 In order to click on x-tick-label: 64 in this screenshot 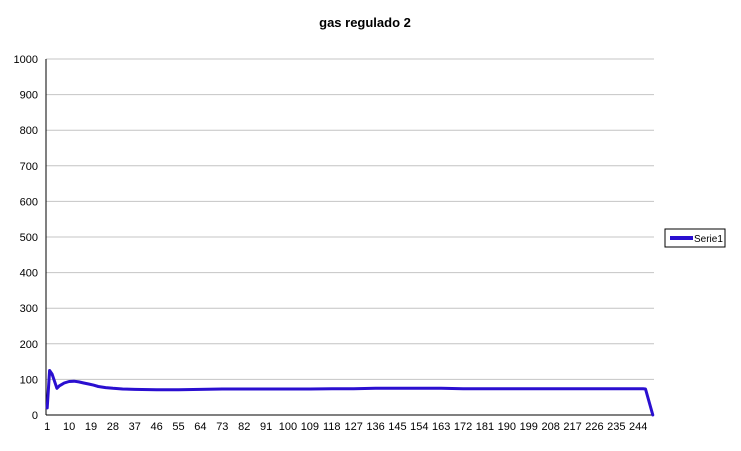, I will do `click(200, 427)`.